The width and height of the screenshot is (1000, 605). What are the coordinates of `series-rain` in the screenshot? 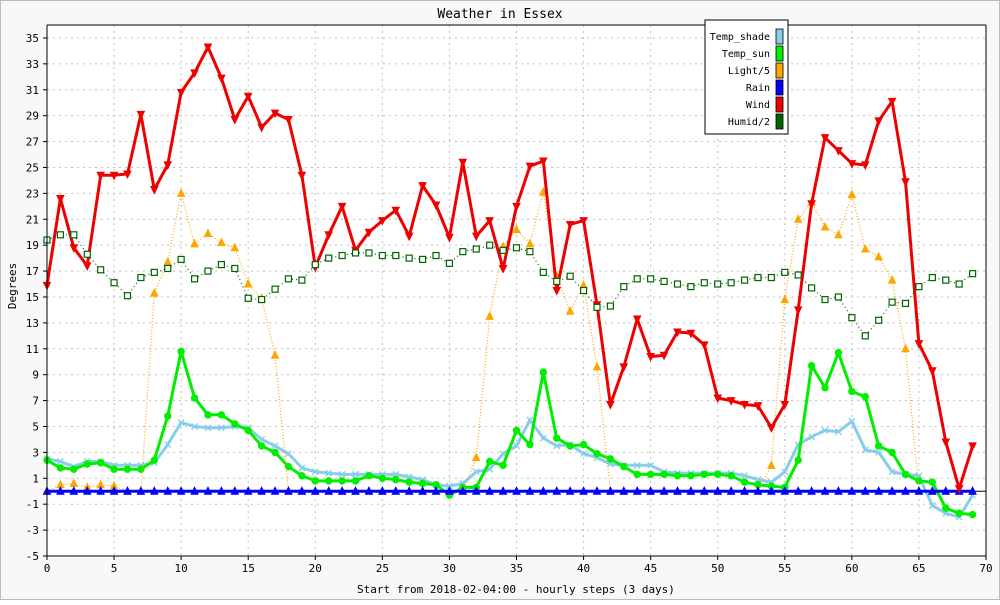 It's located at (509, 490).